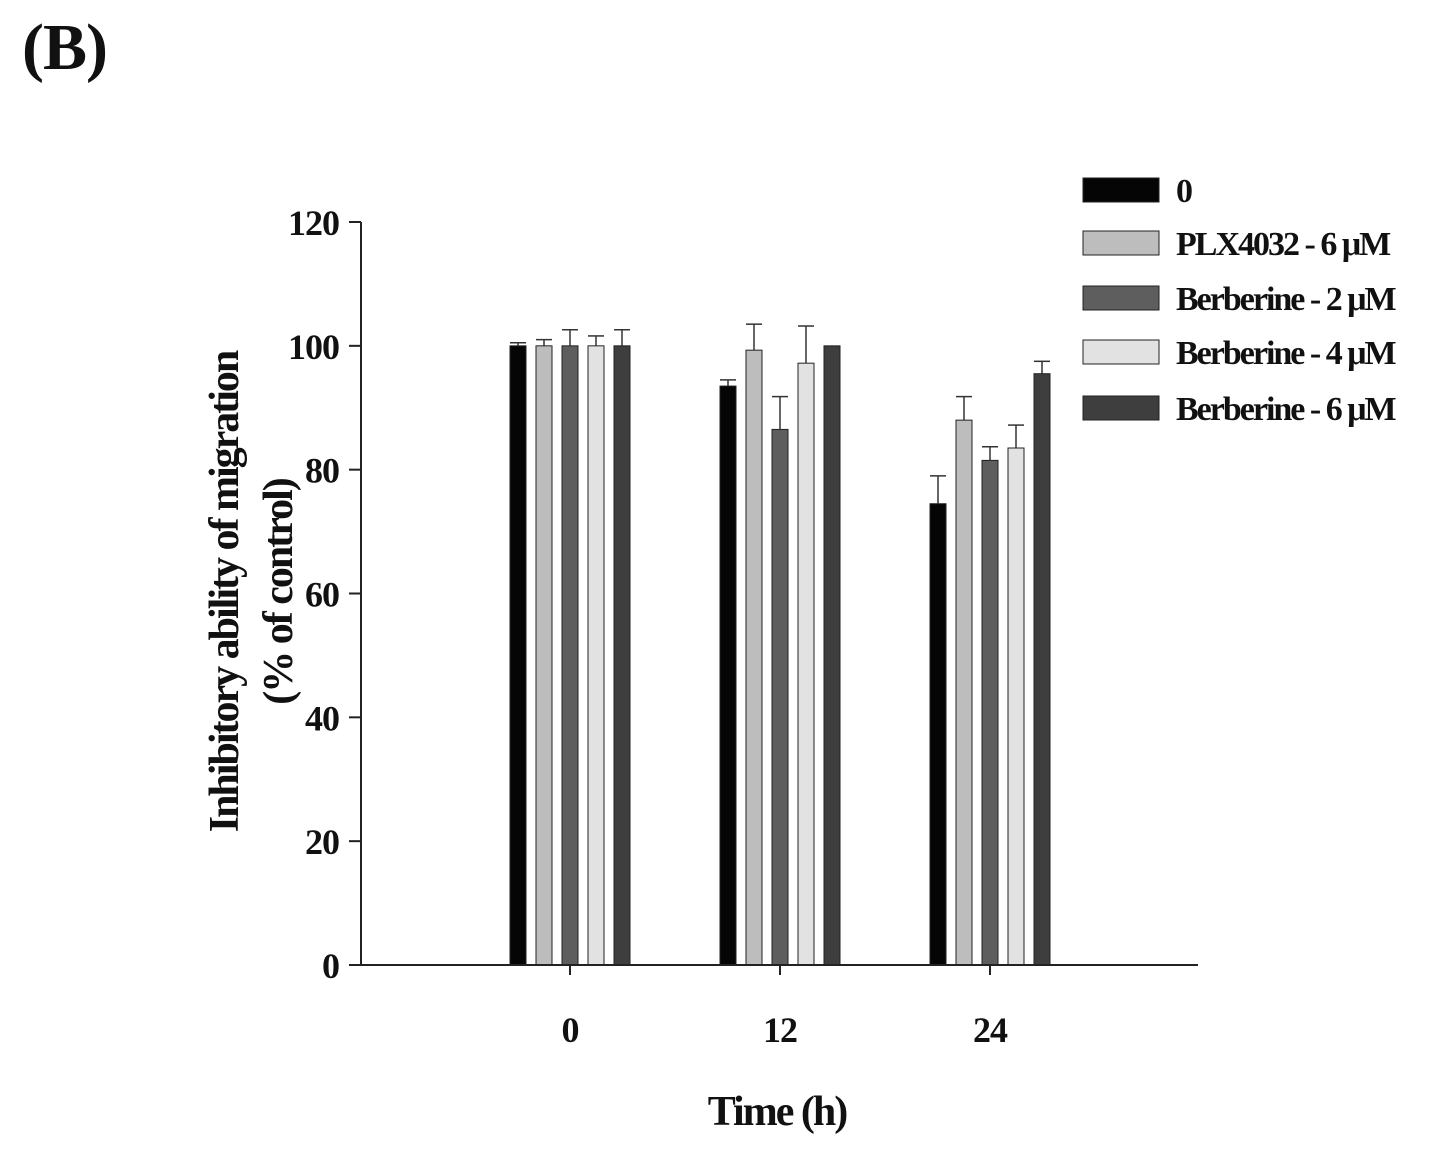  I want to click on legend-label: 0, so click(1184, 191).